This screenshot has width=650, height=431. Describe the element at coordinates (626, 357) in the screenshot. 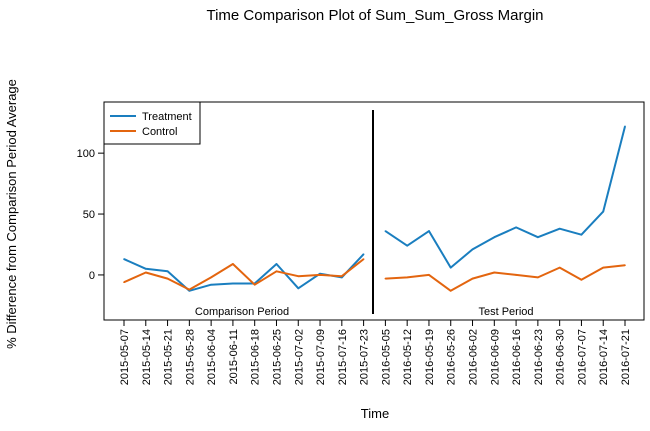

I see `x-tick-label: 2016-07-21` at that location.